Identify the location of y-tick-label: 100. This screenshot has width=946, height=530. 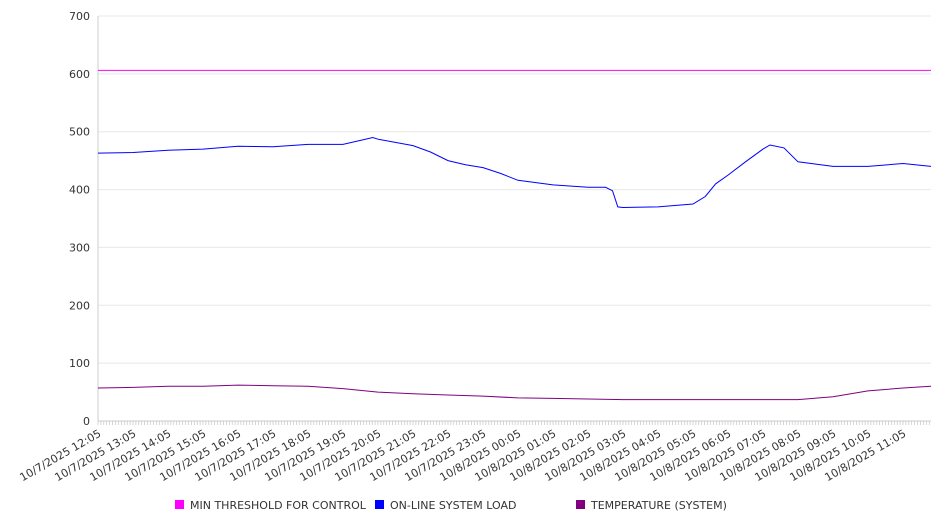
(79, 363).